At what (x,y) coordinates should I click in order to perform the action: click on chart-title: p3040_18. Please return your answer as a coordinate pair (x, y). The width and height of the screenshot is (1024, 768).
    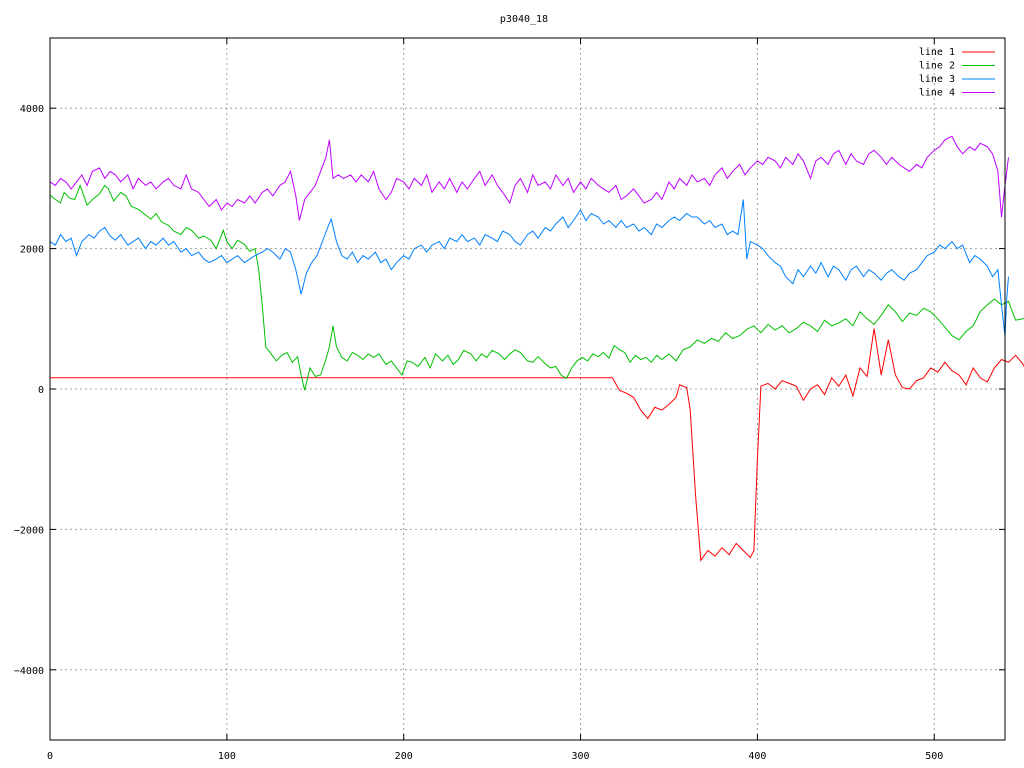
    Looking at the image, I should click on (524, 19).